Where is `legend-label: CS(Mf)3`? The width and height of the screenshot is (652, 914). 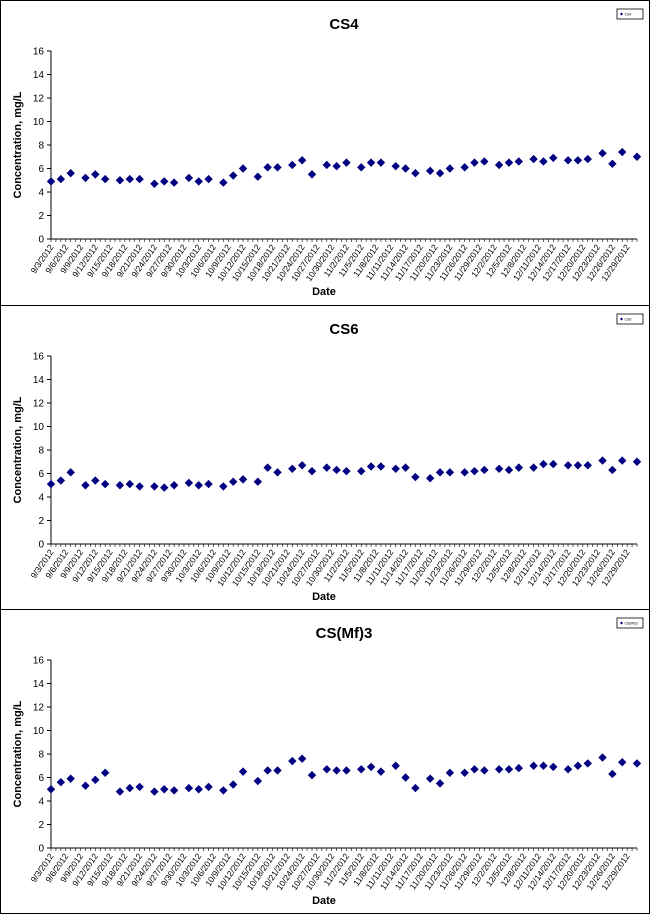
legend-label: CS(Mf)3 is located at coordinates (631, 624).